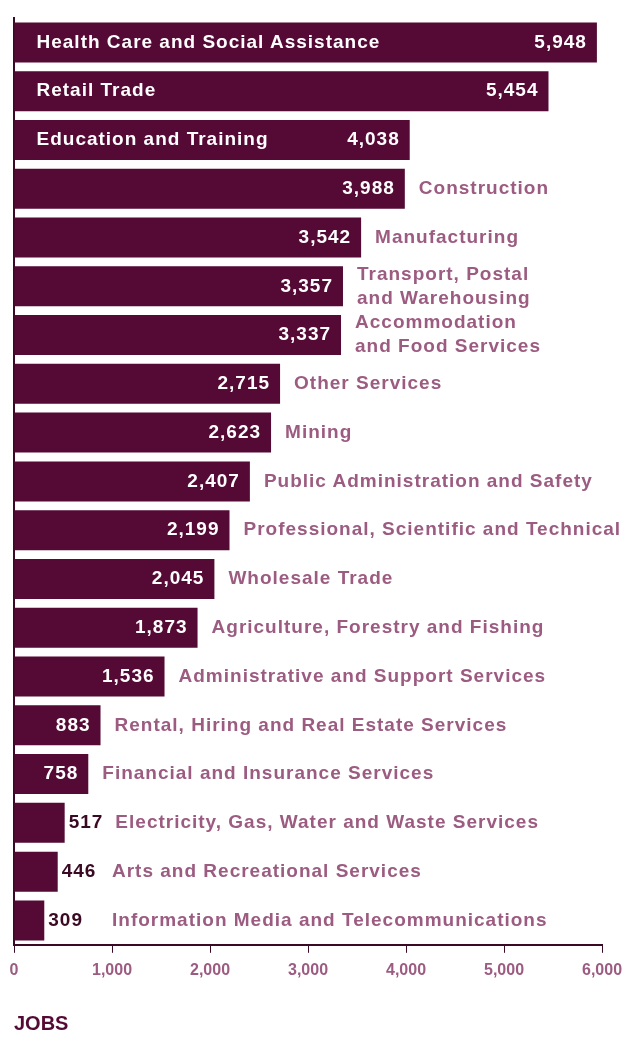 The width and height of the screenshot is (636, 1044). Describe the element at coordinates (484, 187) in the screenshot. I see `y-tick-label: Construction` at that location.